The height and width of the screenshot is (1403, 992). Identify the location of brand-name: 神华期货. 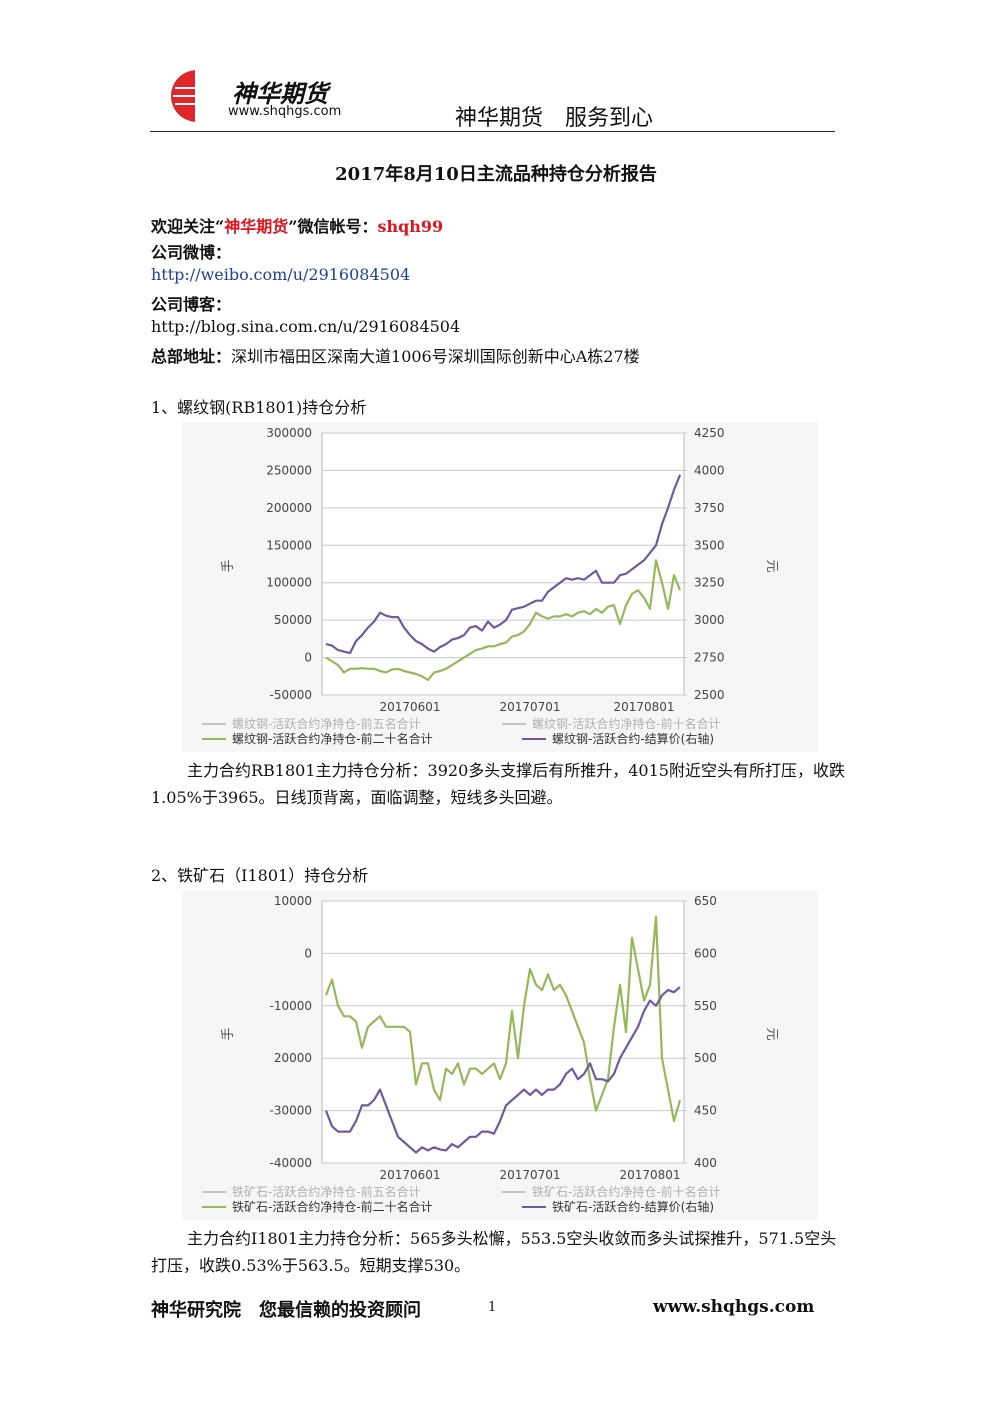
(256, 226).